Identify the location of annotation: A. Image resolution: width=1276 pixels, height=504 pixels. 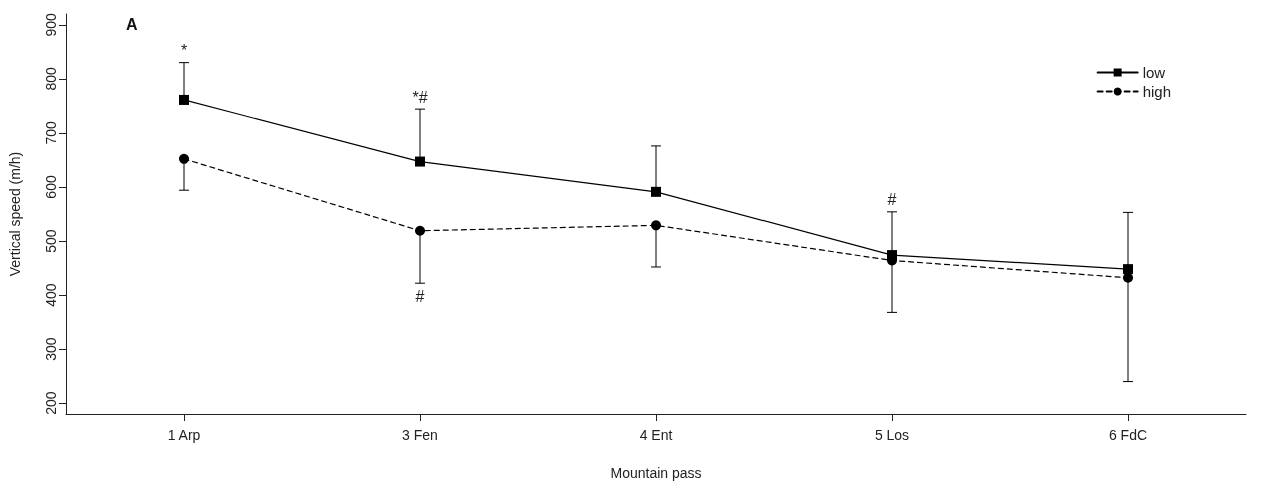
(132, 24).